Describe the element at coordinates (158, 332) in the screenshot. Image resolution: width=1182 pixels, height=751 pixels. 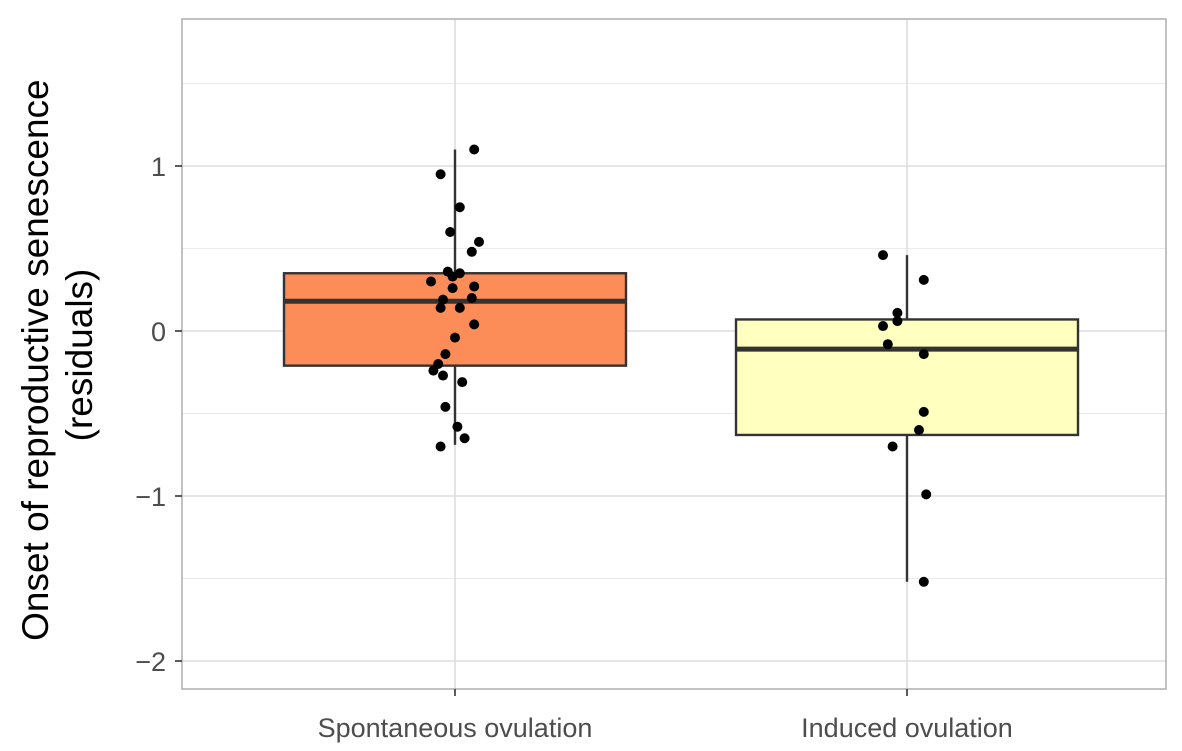
I see `y-tick-label: 0` at that location.